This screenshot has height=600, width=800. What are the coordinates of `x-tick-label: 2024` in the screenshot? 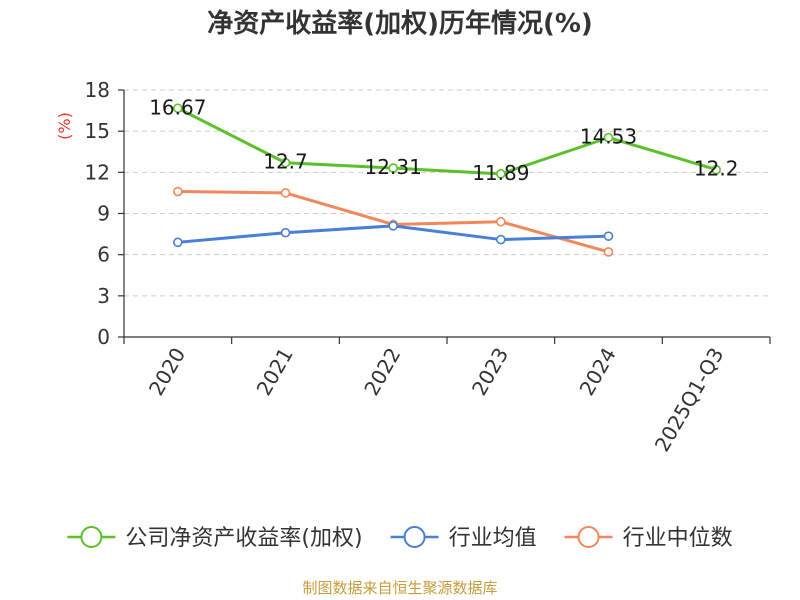 It's located at (598, 372).